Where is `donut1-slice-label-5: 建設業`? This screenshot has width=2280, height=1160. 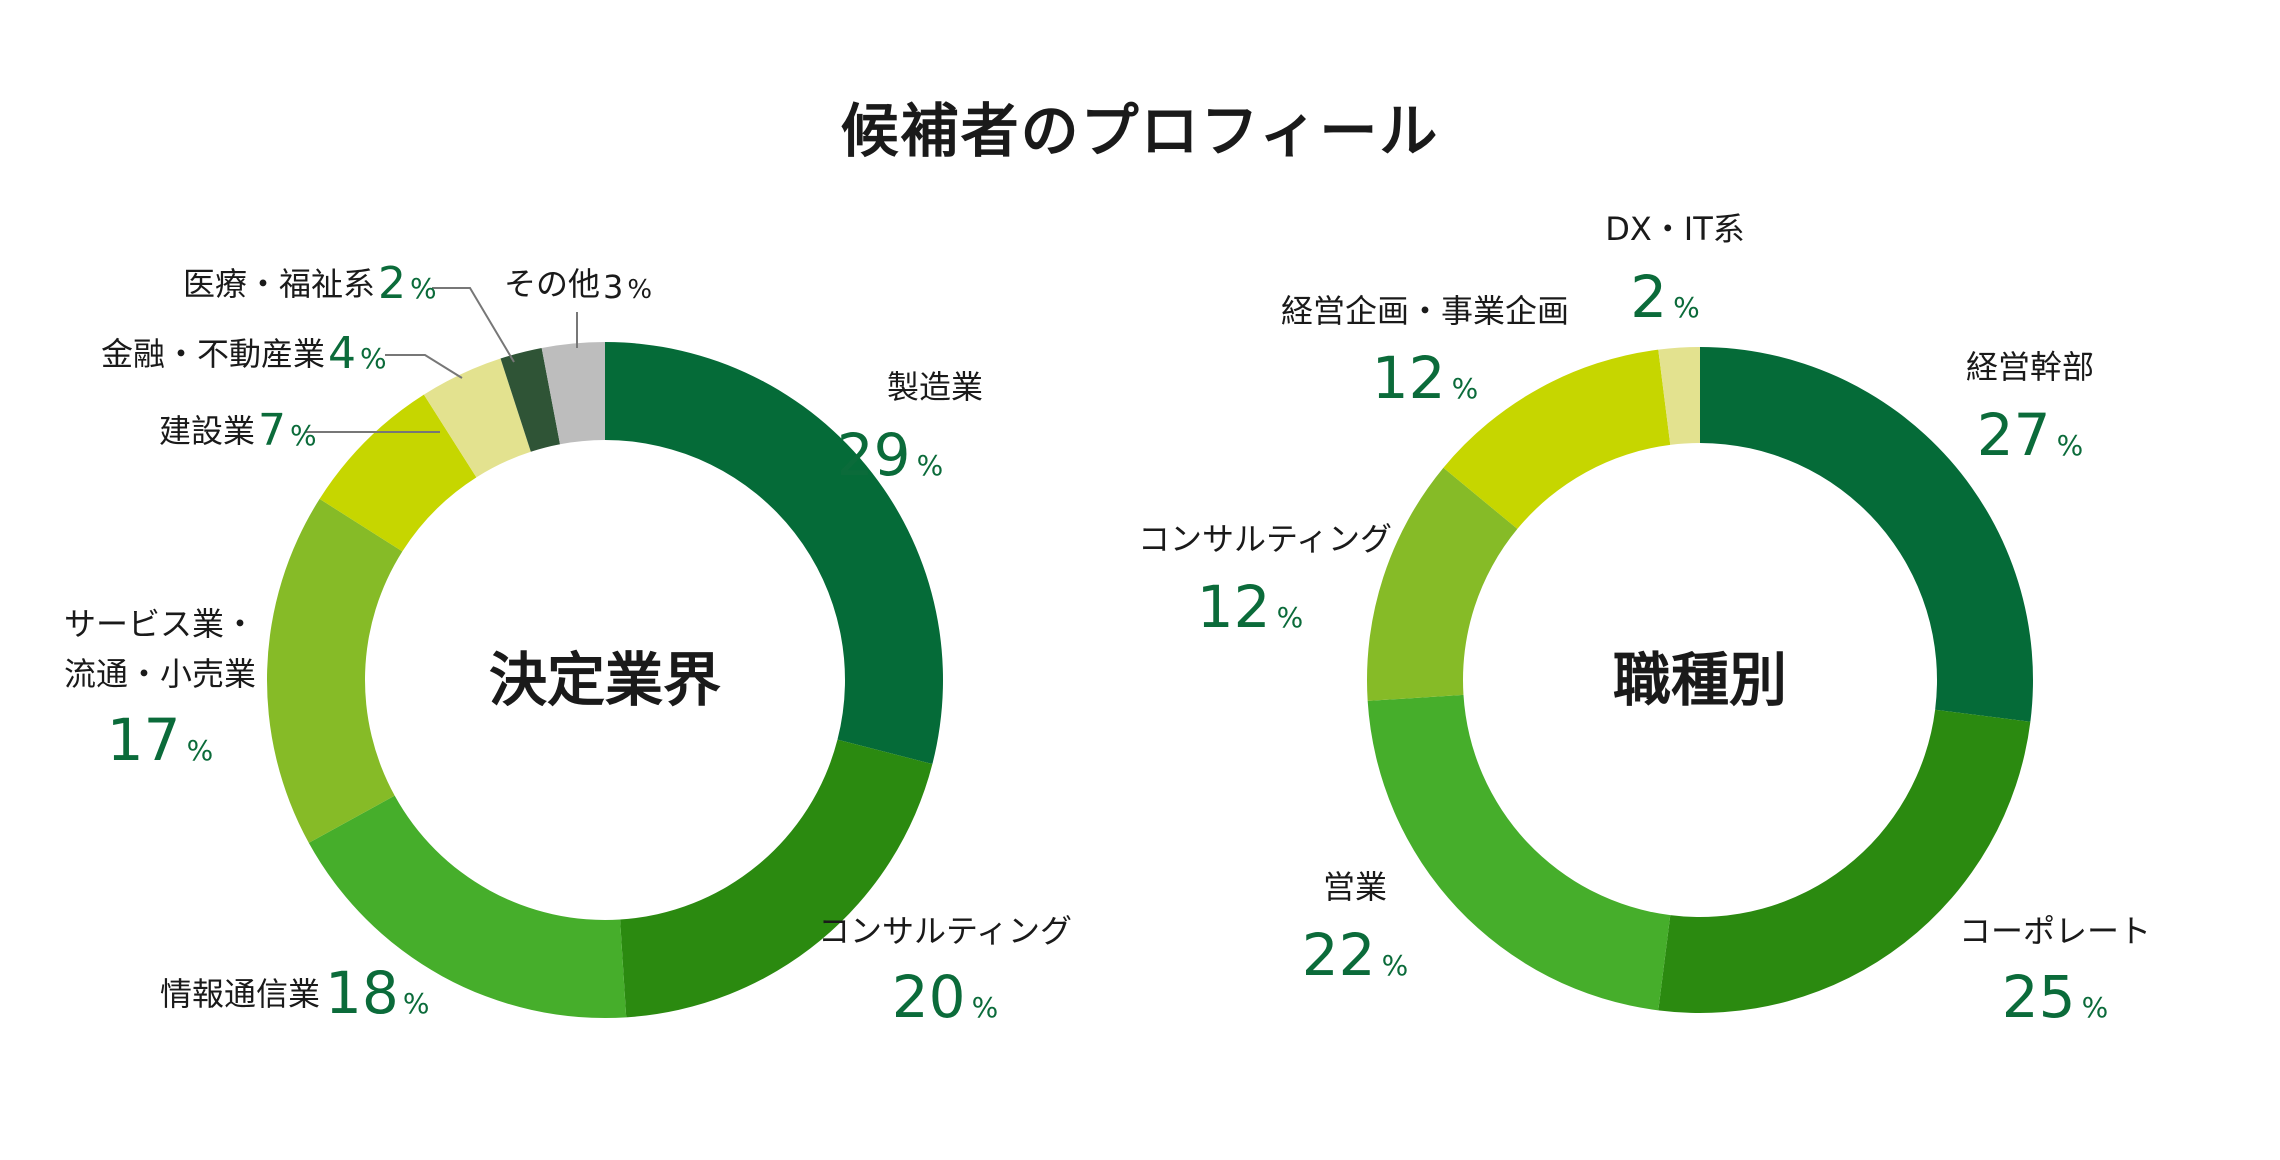
donut1-slice-label-5: 建設業 is located at coordinates (207, 431).